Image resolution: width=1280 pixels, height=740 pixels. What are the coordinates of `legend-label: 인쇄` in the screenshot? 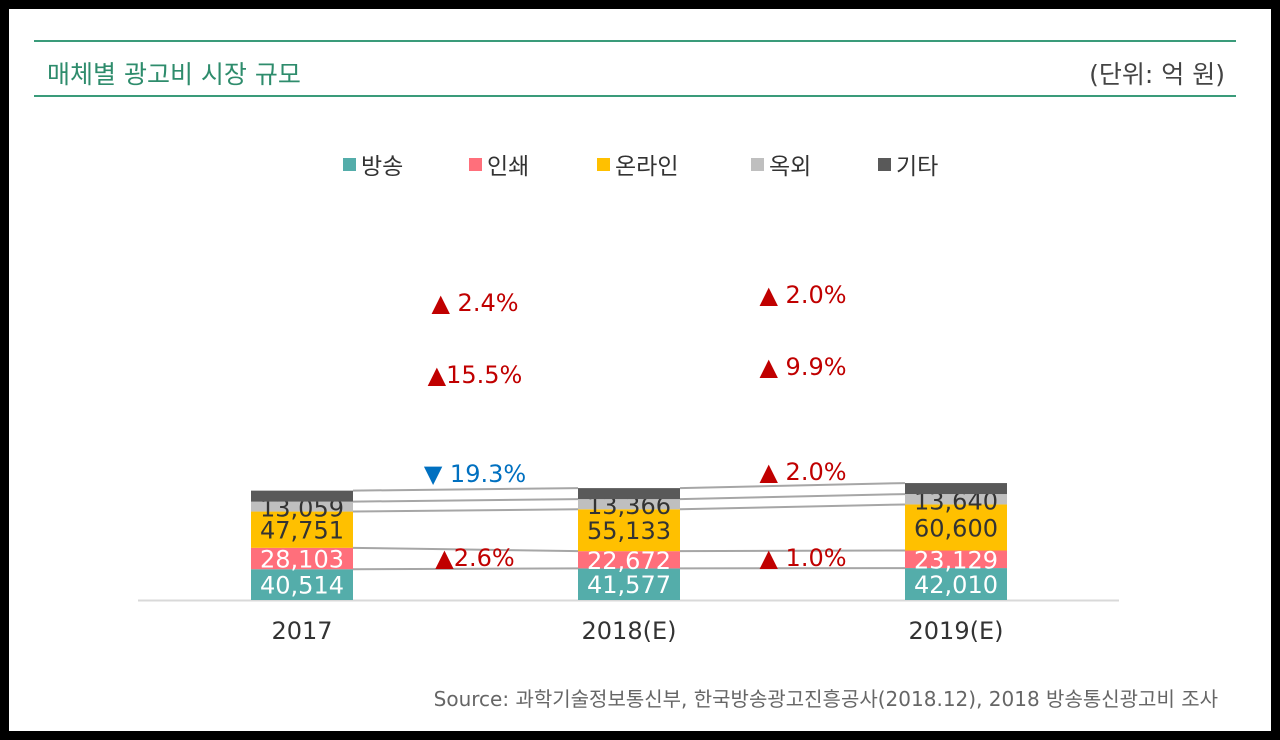 It's located at (508, 167).